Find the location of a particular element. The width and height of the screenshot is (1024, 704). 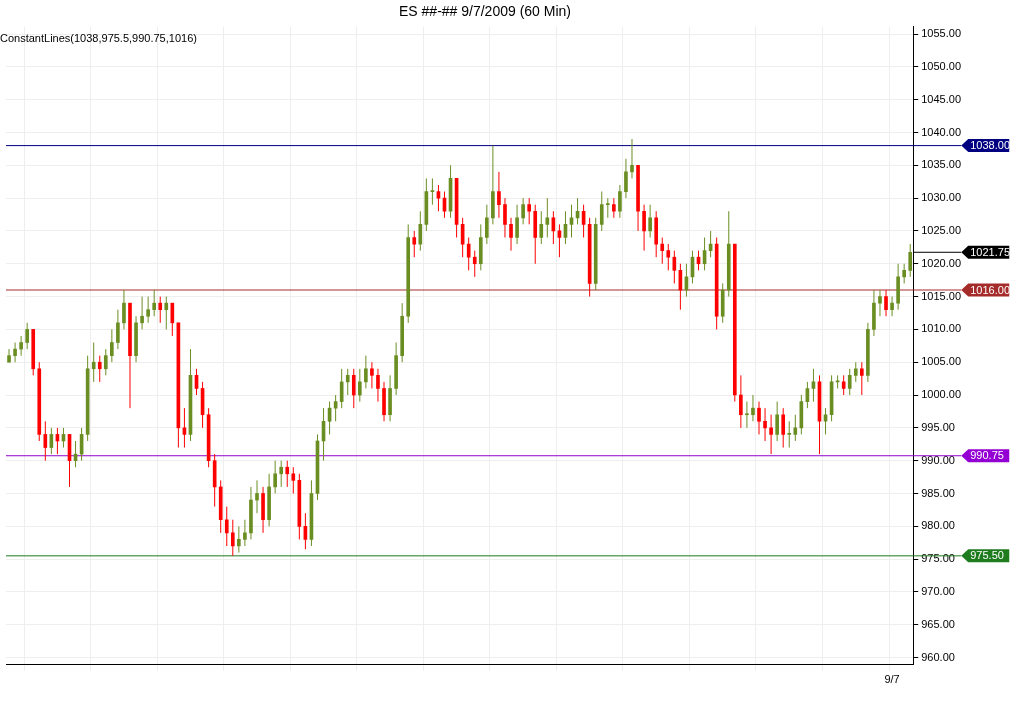

x-tick-label: 9/7 is located at coordinates (892, 679).